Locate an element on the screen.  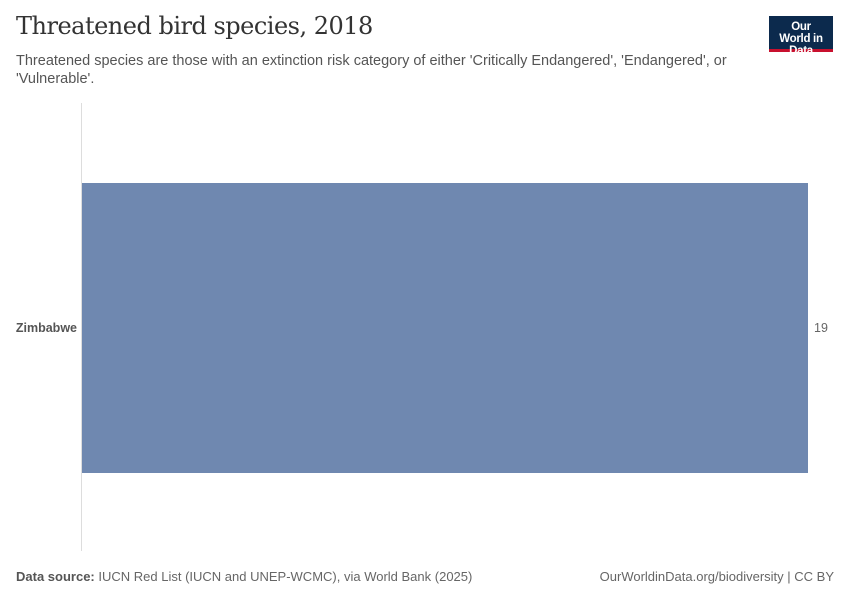
category-label: Zimbabwe is located at coordinates (46, 328).